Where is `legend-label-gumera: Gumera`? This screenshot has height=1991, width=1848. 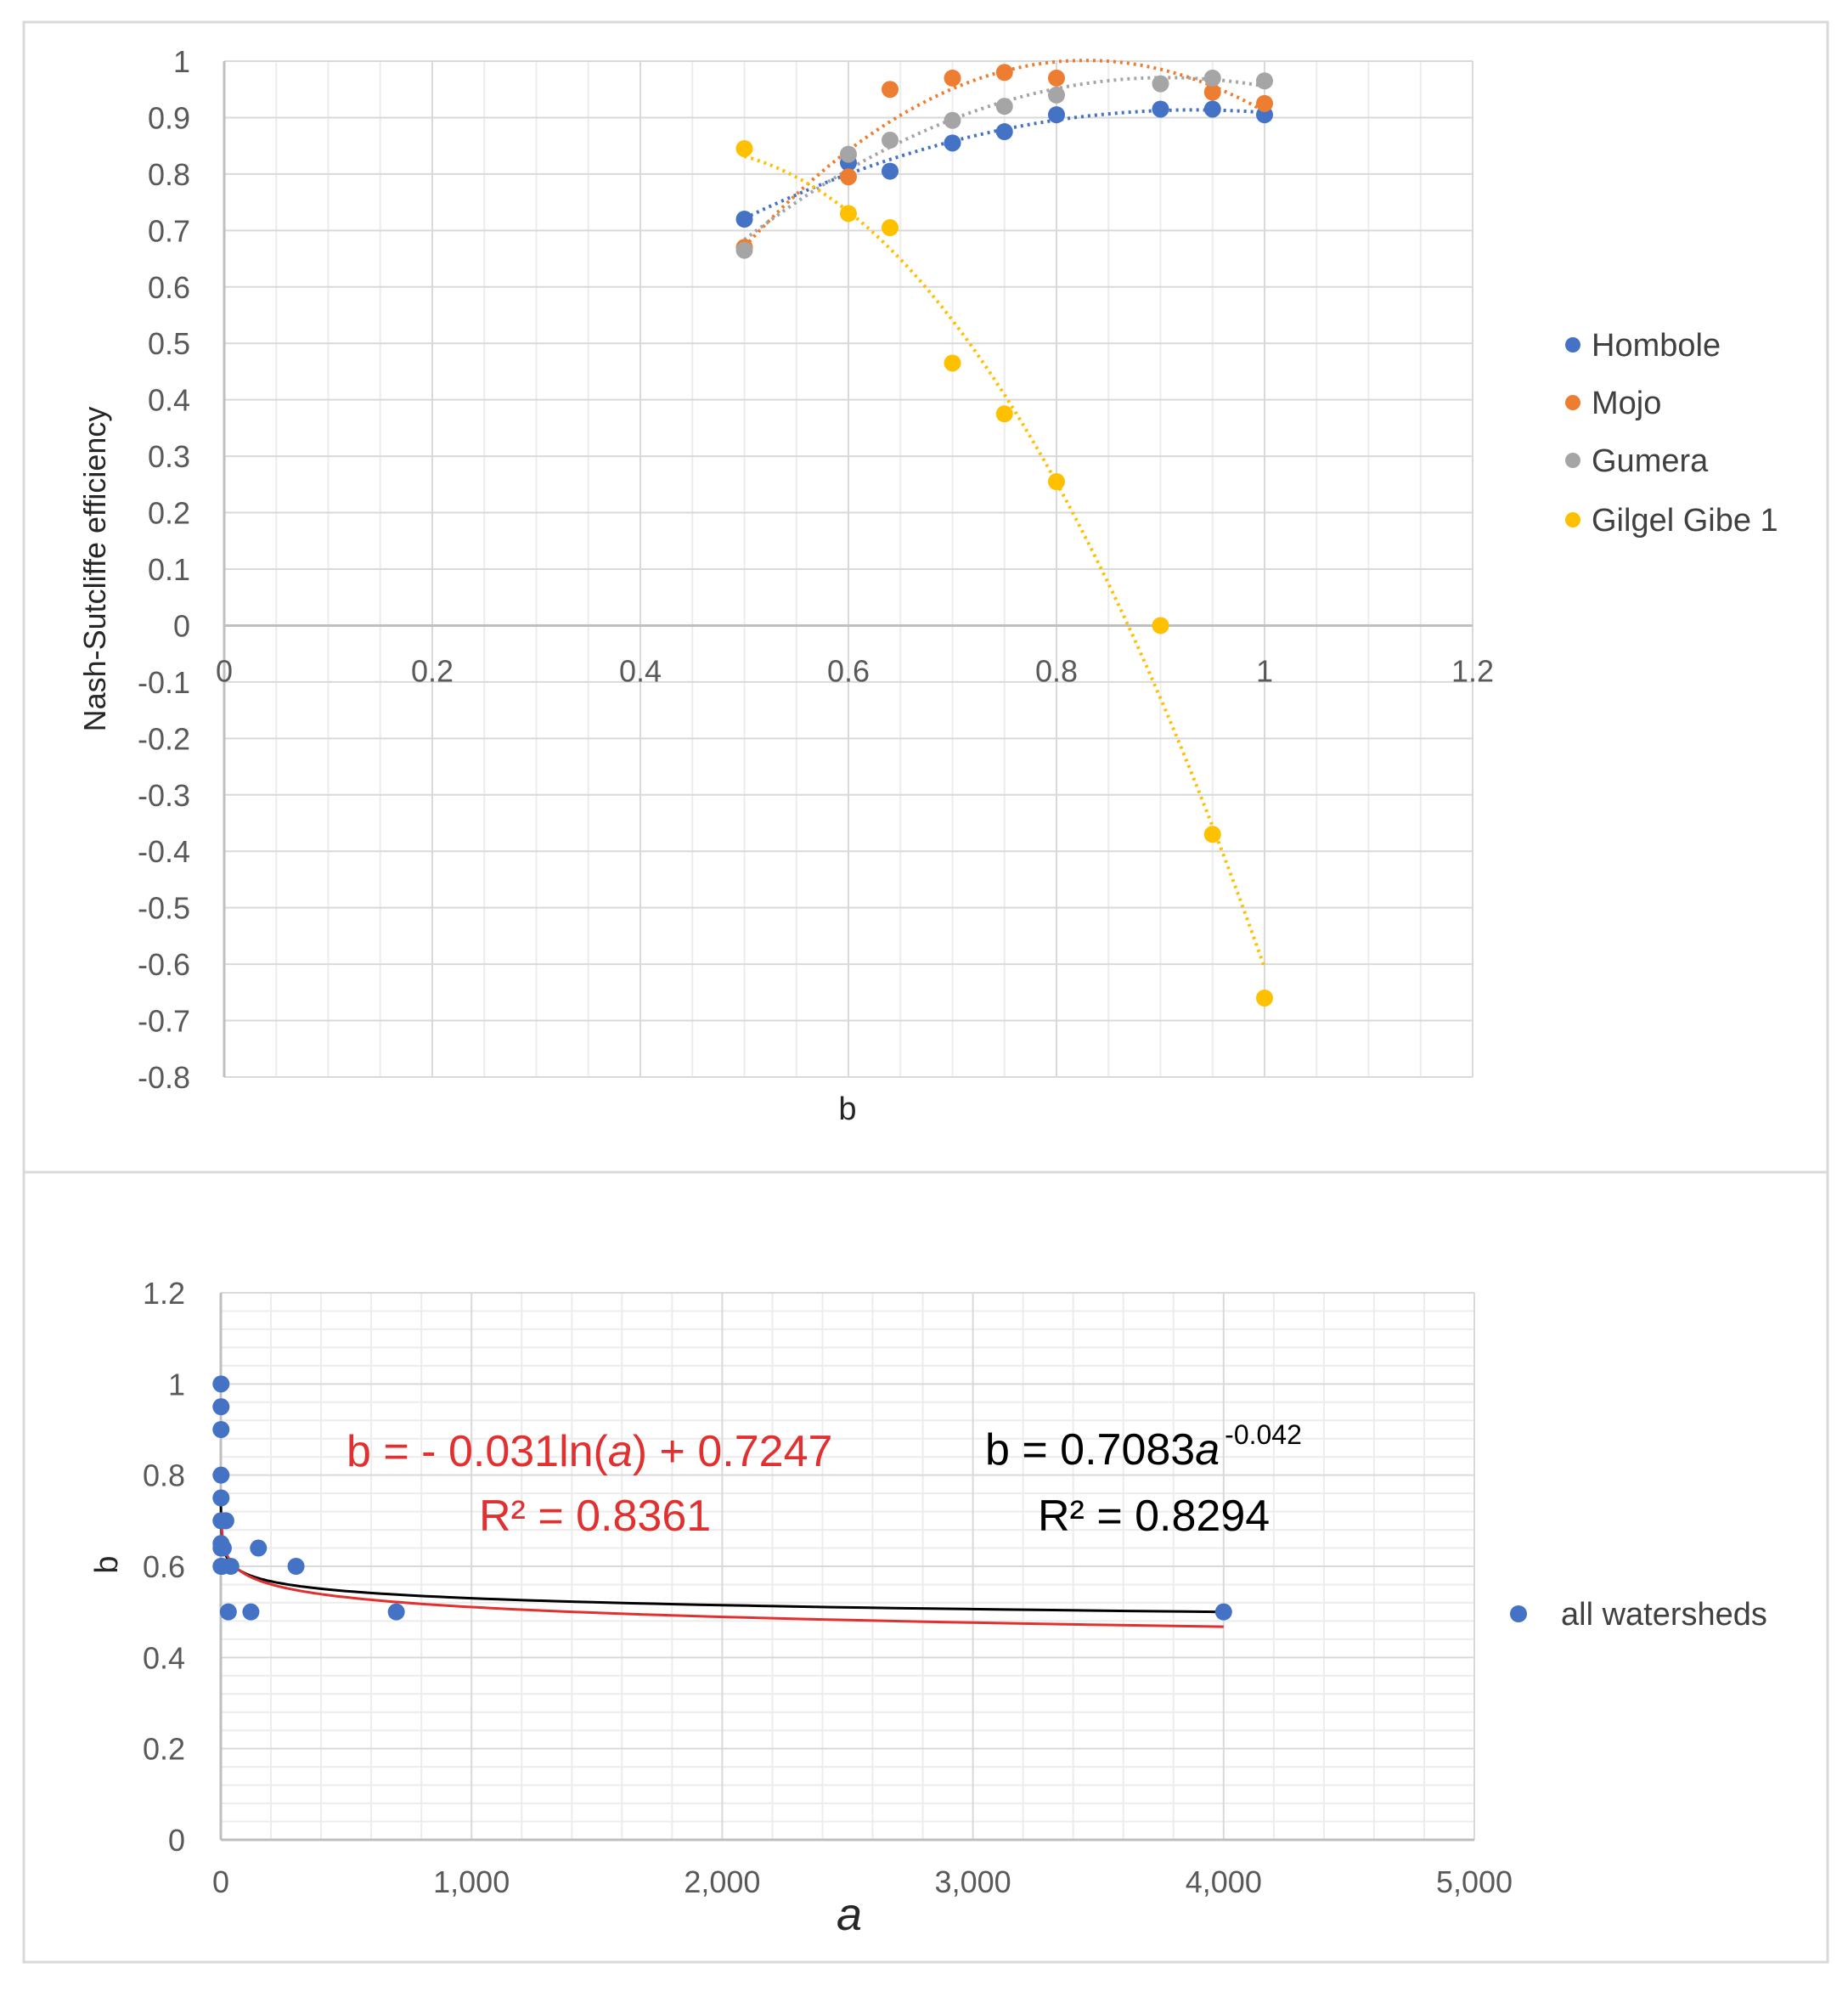 legend-label-gumera: Gumera is located at coordinates (1650, 461).